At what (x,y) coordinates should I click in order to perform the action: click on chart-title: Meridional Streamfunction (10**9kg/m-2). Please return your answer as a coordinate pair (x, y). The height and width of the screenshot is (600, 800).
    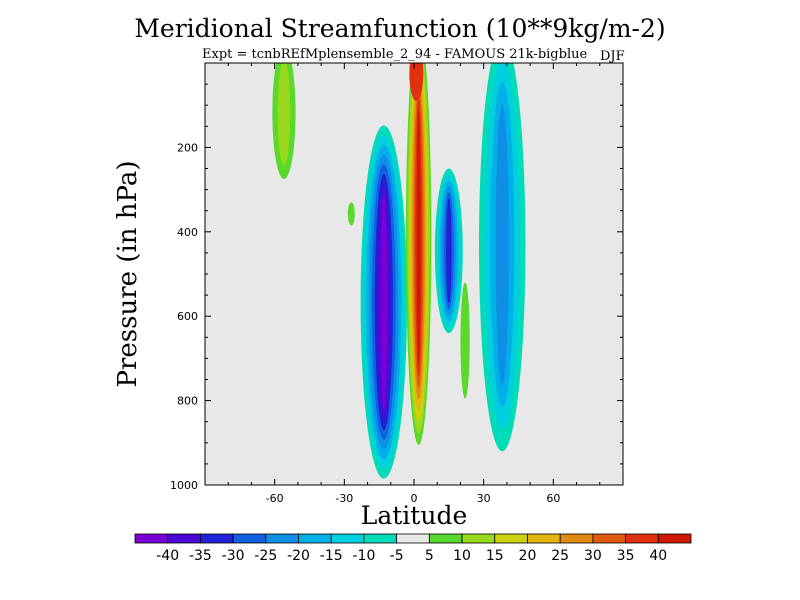
    Looking at the image, I should click on (400, 28).